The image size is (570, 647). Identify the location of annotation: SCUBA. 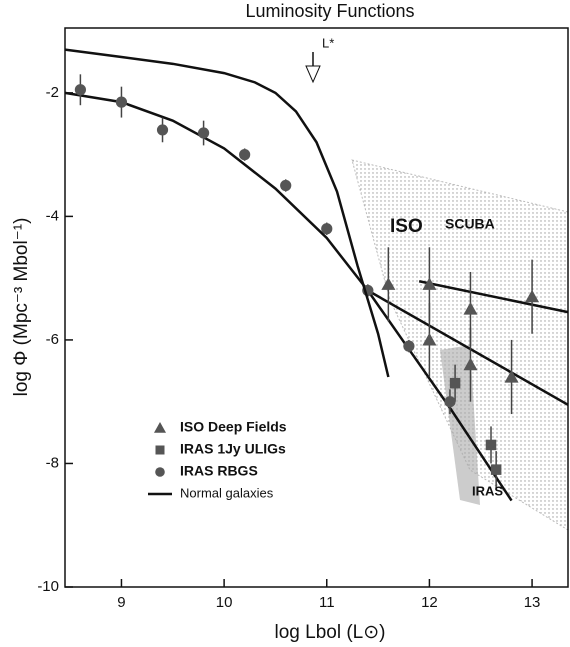
(470, 224).